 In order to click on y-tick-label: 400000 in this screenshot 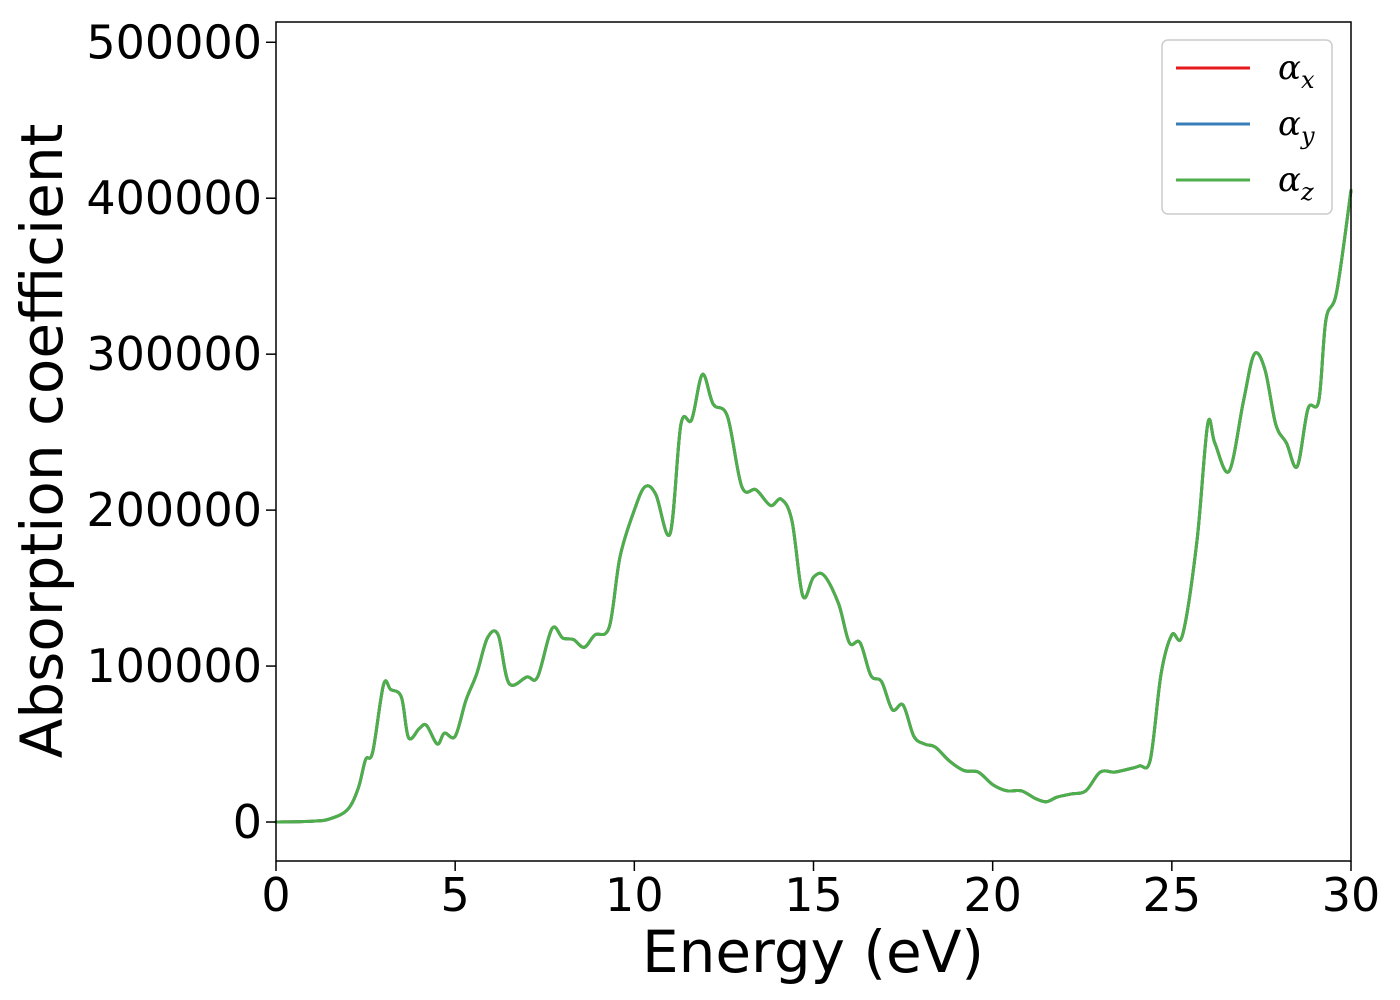, I will do `click(174, 198)`.